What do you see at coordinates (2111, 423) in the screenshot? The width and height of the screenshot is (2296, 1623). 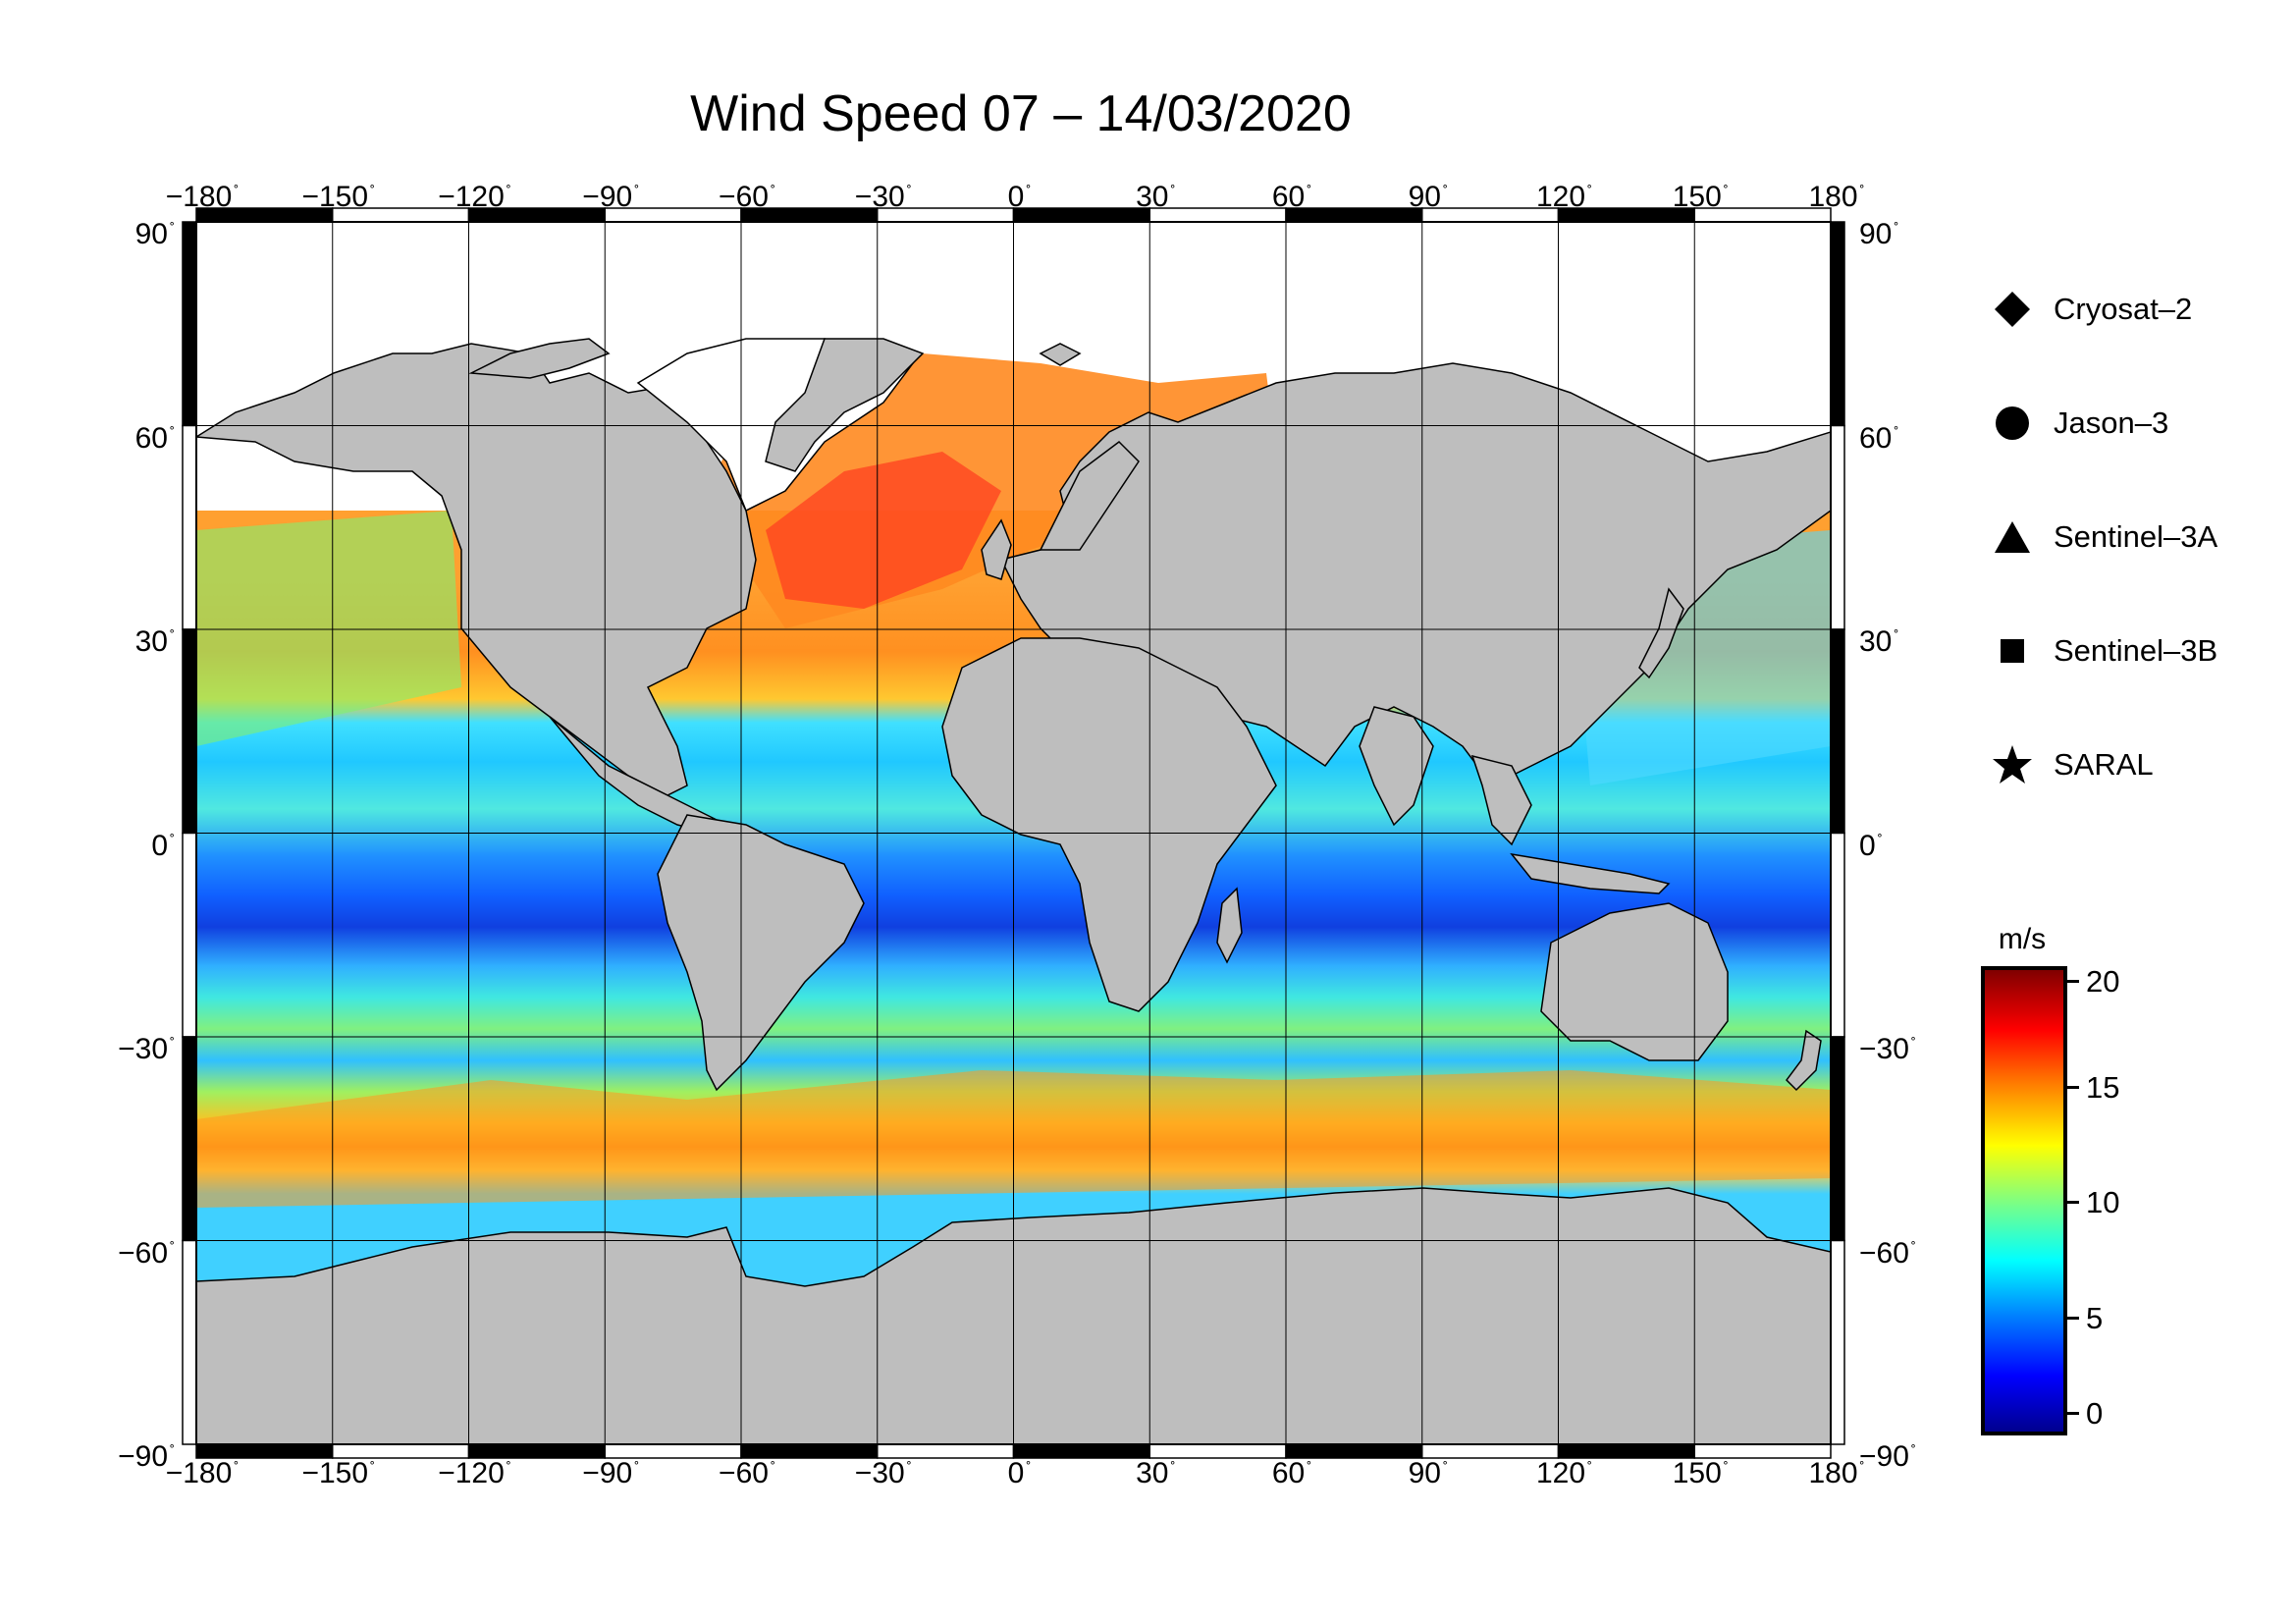 I see `legend-label: Jason–3` at bounding box center [2111, 423].